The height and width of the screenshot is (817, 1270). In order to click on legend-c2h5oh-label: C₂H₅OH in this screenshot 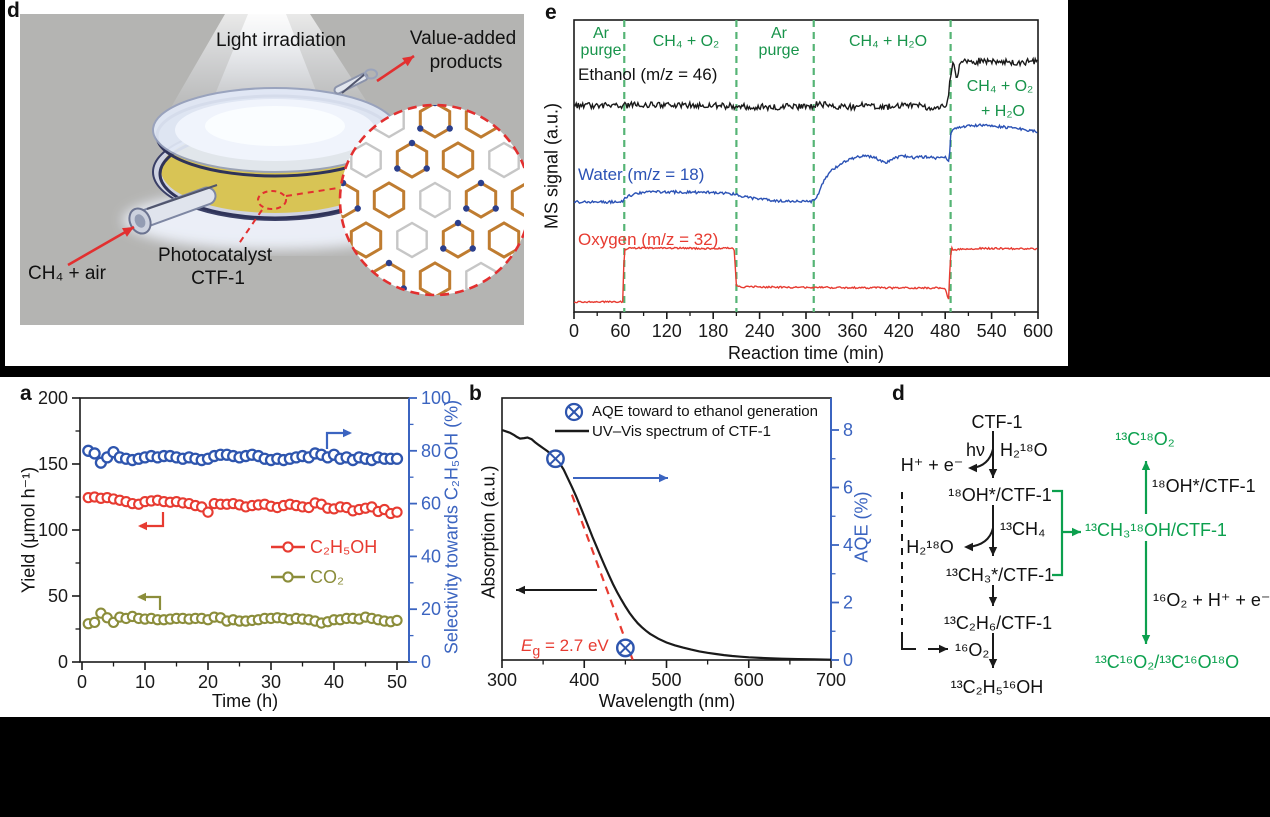, I will do `click(344, 547)`.